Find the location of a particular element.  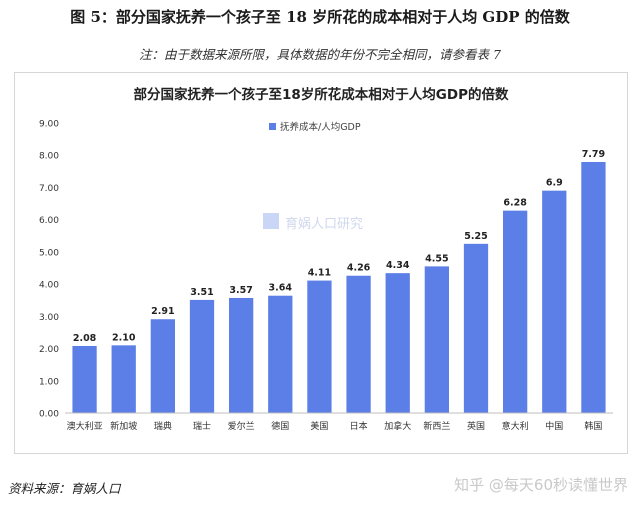

x-tick-label: 美国 is located at coordinates (319, 426).